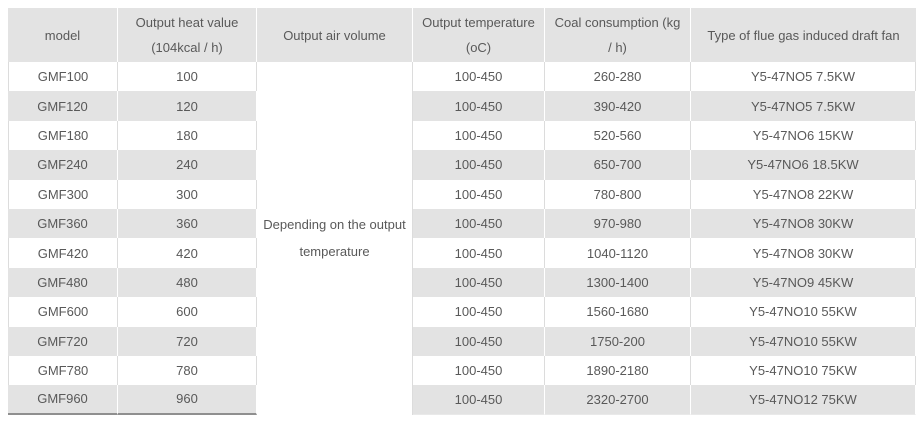 Image resolution: width=924 pixels, height=423 pixels. What do you see at coordinates (187, 47) in the screenshot?
I see `header-line-2: (104kcal / h)` at bounding box center [187, 47].